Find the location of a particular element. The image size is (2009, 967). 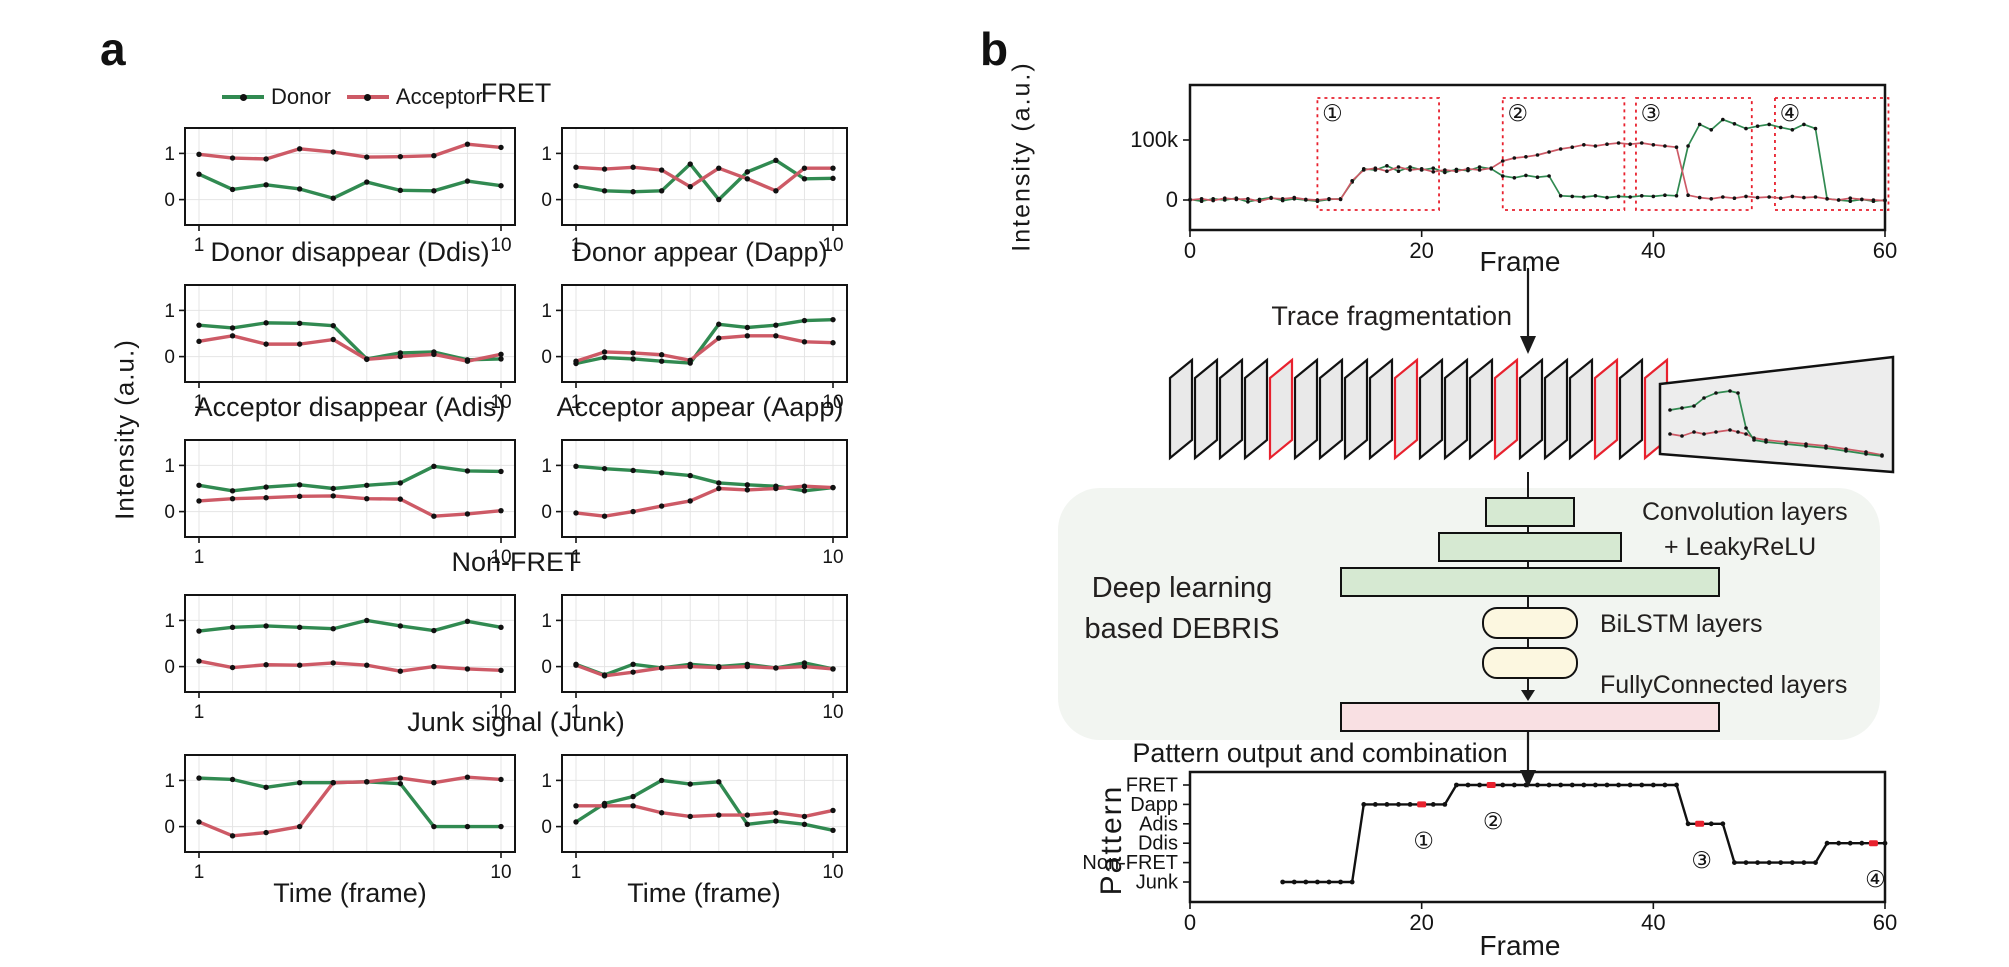

chart-junk-right: 101 10 is located at coordinates (694, 818).